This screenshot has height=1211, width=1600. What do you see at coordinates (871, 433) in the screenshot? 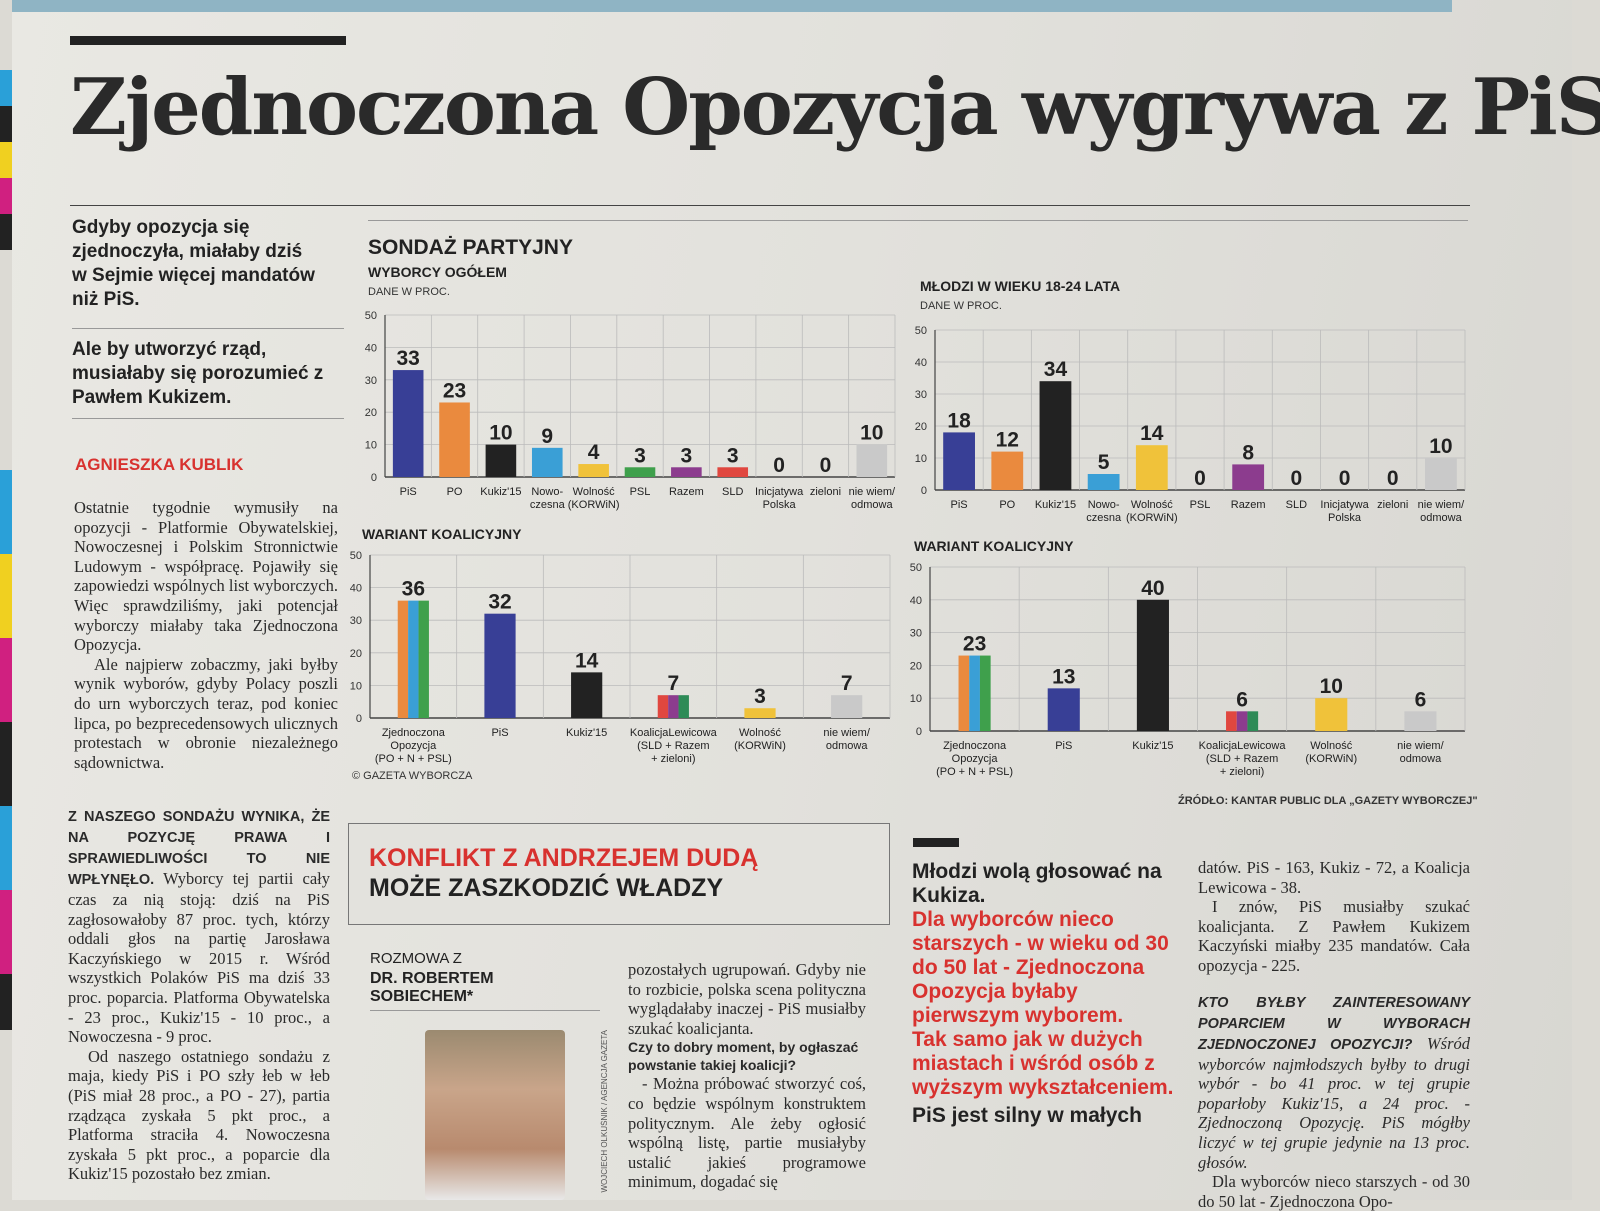
I see `value-label: 10` at bounding box center [871, 433].